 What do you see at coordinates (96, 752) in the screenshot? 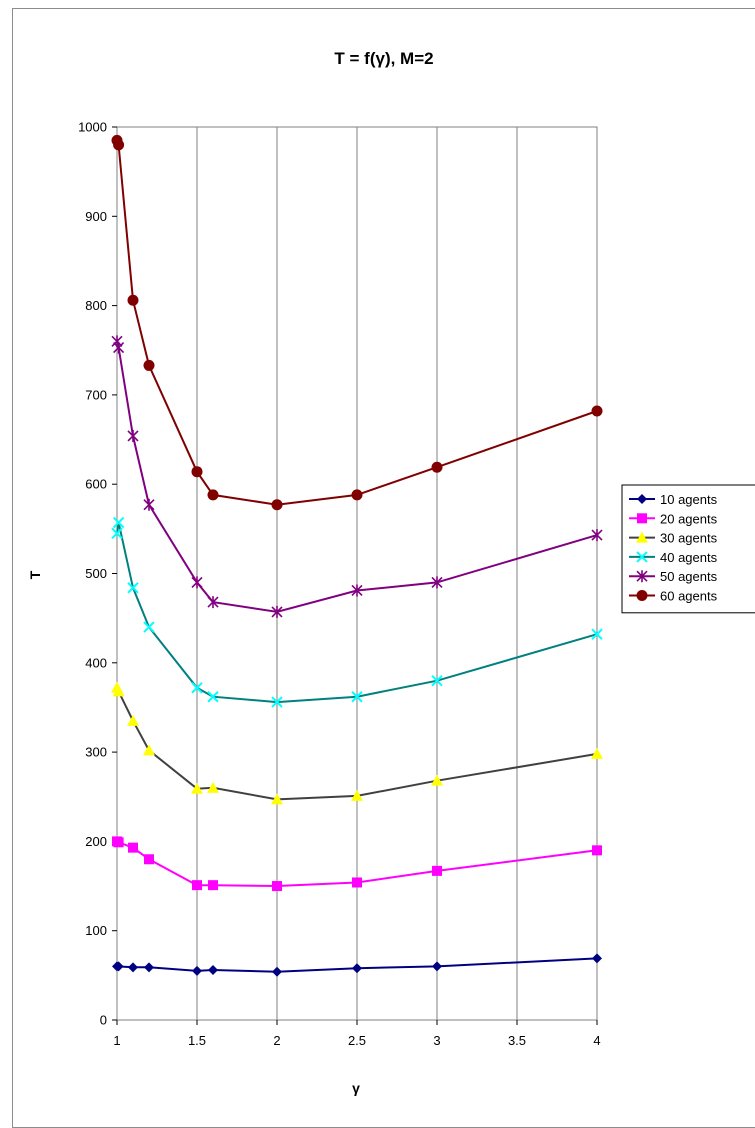
I see `y-tick-label: 300` at bounding box center [96, 752].